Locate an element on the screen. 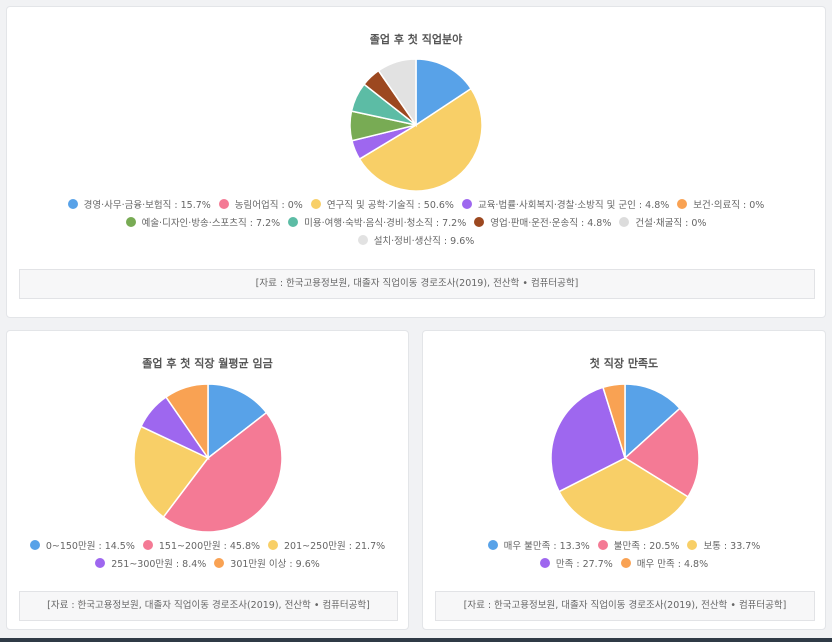  chart-title: 졸업 후 첫 직장 월평균 임금 is located at coordinates (207, 363).